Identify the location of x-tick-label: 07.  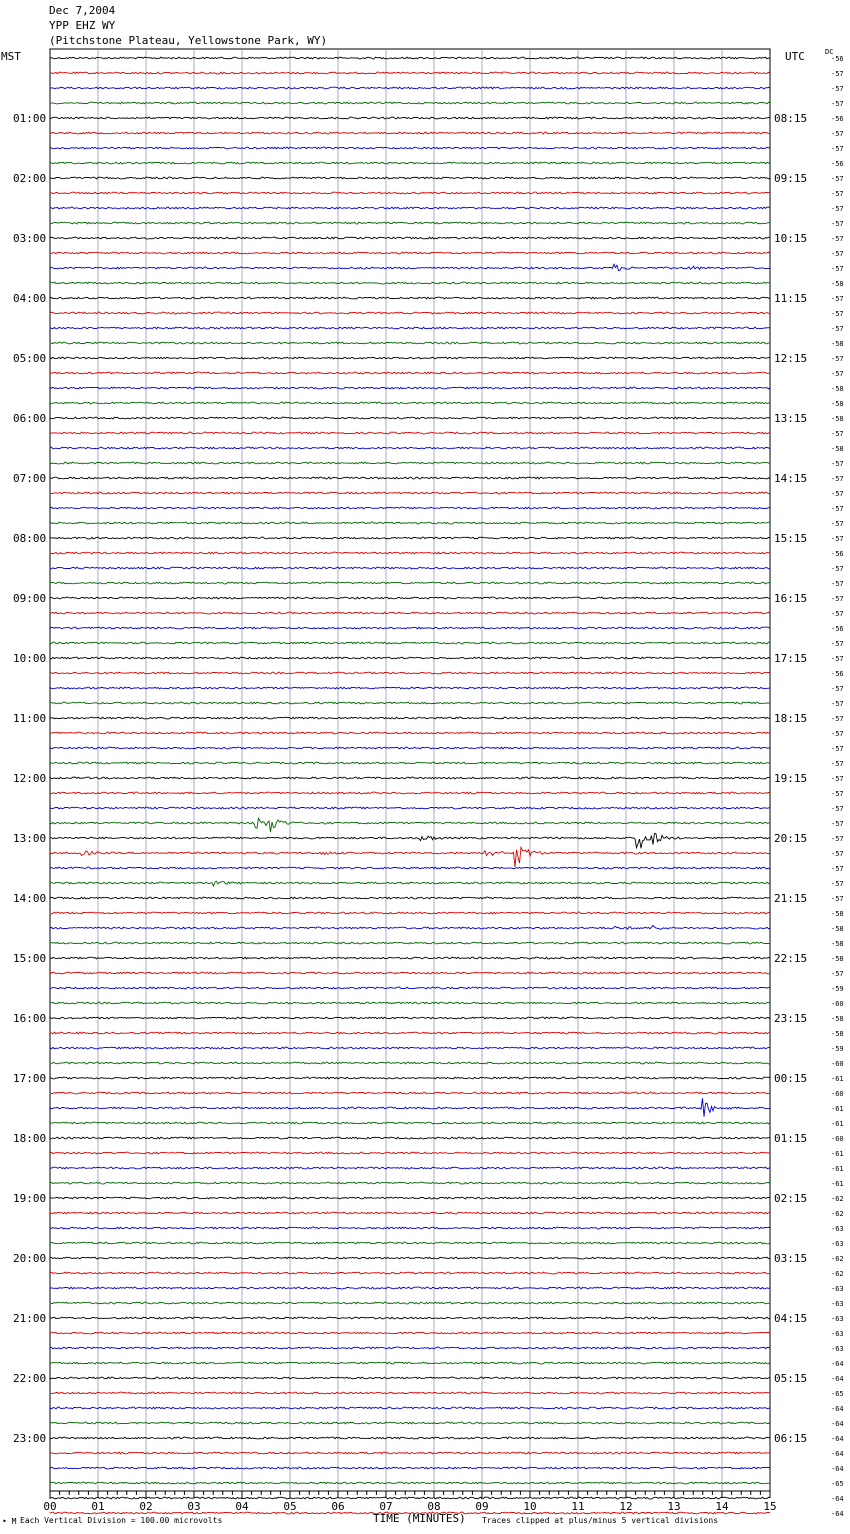
(385, 1506).